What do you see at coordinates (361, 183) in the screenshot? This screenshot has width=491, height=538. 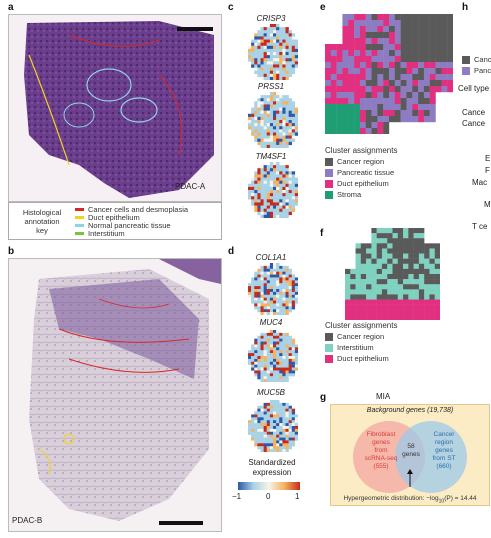 I see `cluster-legend-item: Duct epithelium` at bounding box center [361, 183].